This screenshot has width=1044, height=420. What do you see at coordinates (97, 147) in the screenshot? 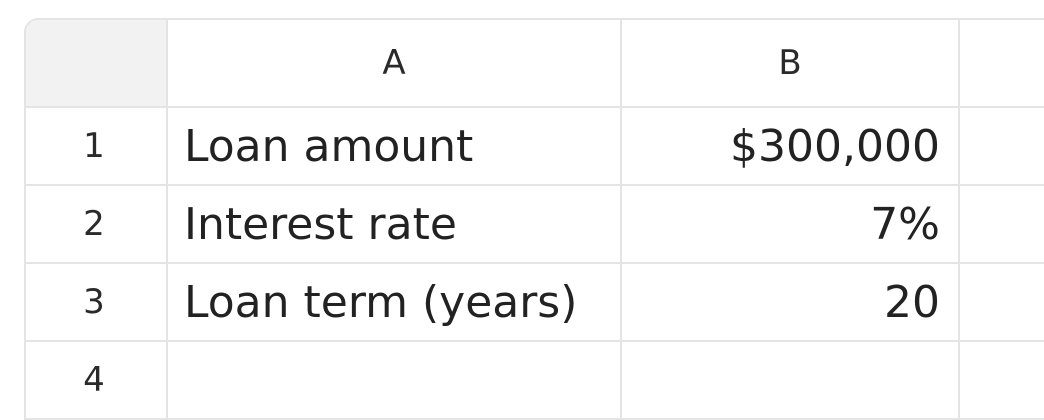
I see `row-header-1: 1` at bounding box center [97, 147].